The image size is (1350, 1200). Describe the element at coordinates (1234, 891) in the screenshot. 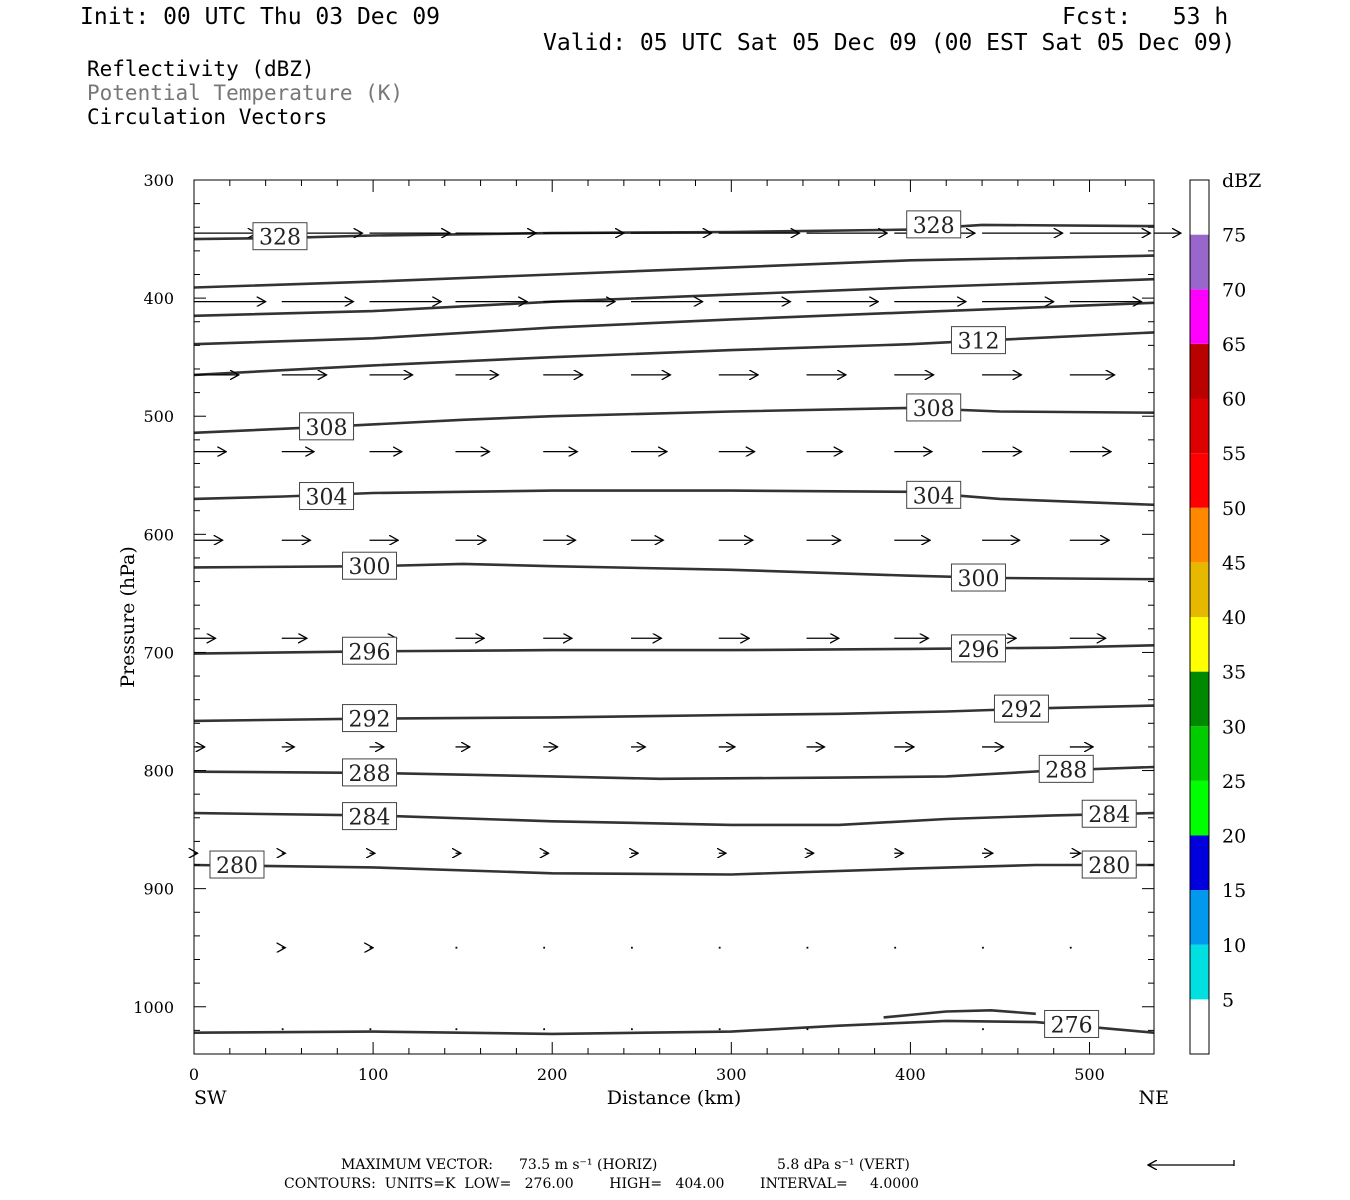

I see `colorbar-level-label: 15` at that location.